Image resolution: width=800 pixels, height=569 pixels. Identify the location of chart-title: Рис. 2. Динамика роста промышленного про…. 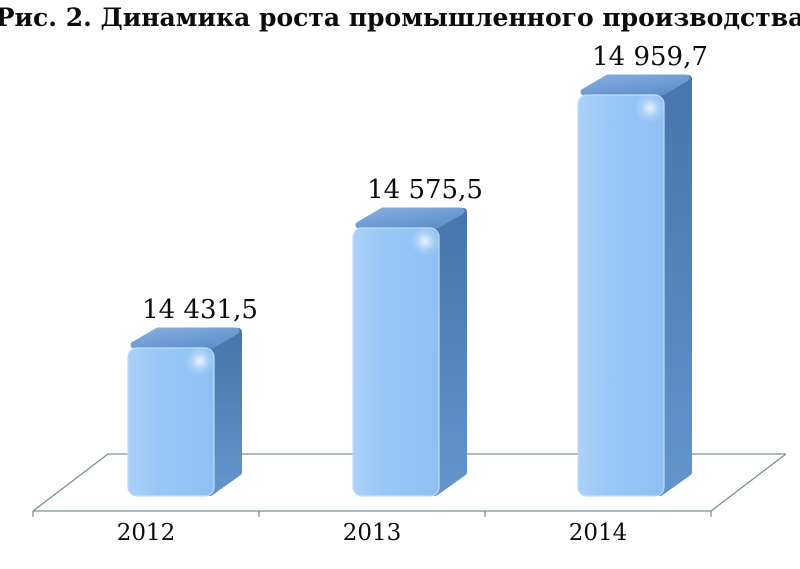
(400, 17).